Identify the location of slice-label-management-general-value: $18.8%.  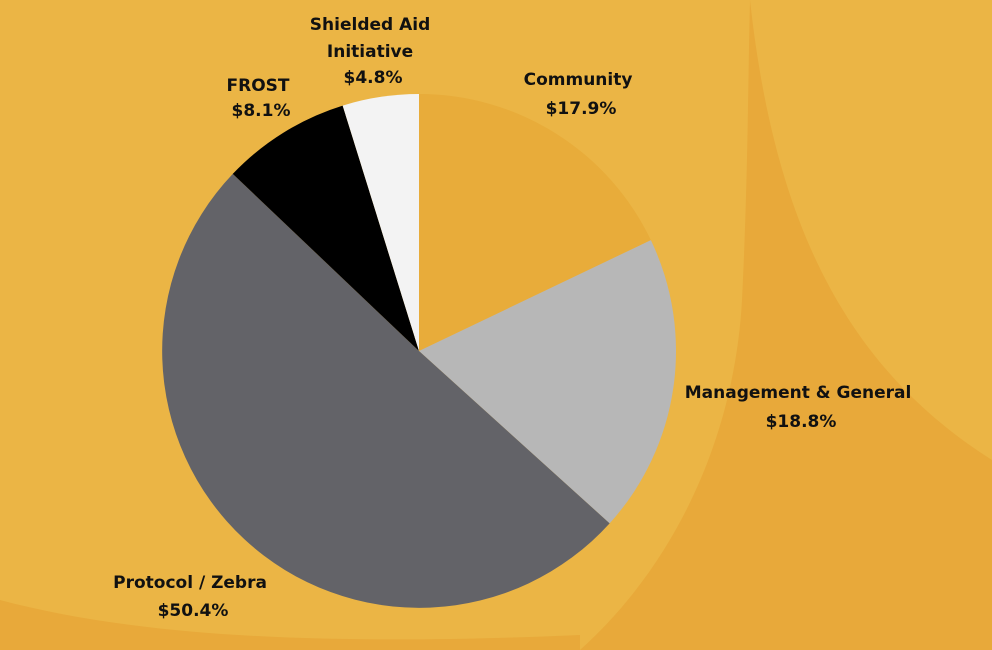
(801, 422).